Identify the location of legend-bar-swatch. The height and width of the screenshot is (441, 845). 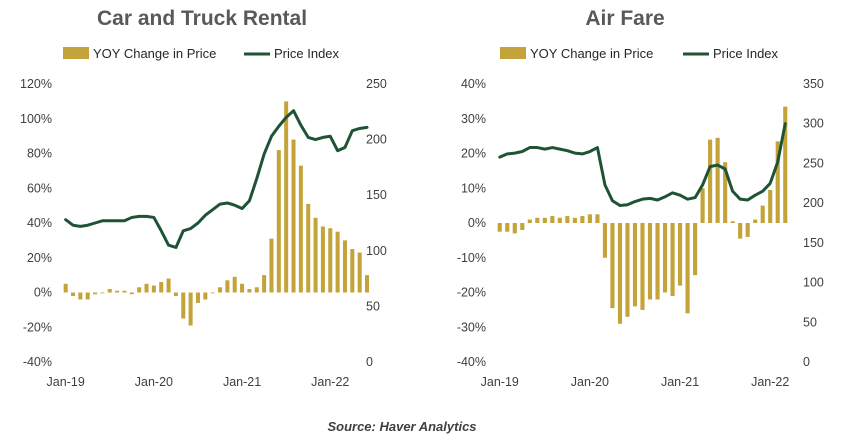
(76, 53).